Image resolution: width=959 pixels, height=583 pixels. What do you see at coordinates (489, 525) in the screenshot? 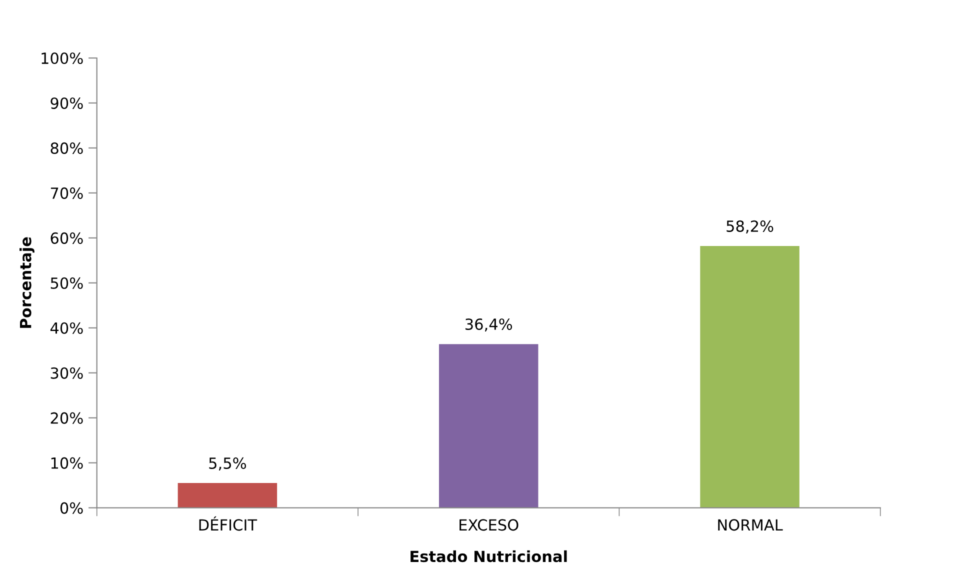
I see `x-tick-label: EXCESO` at bounding box center [489, 525].